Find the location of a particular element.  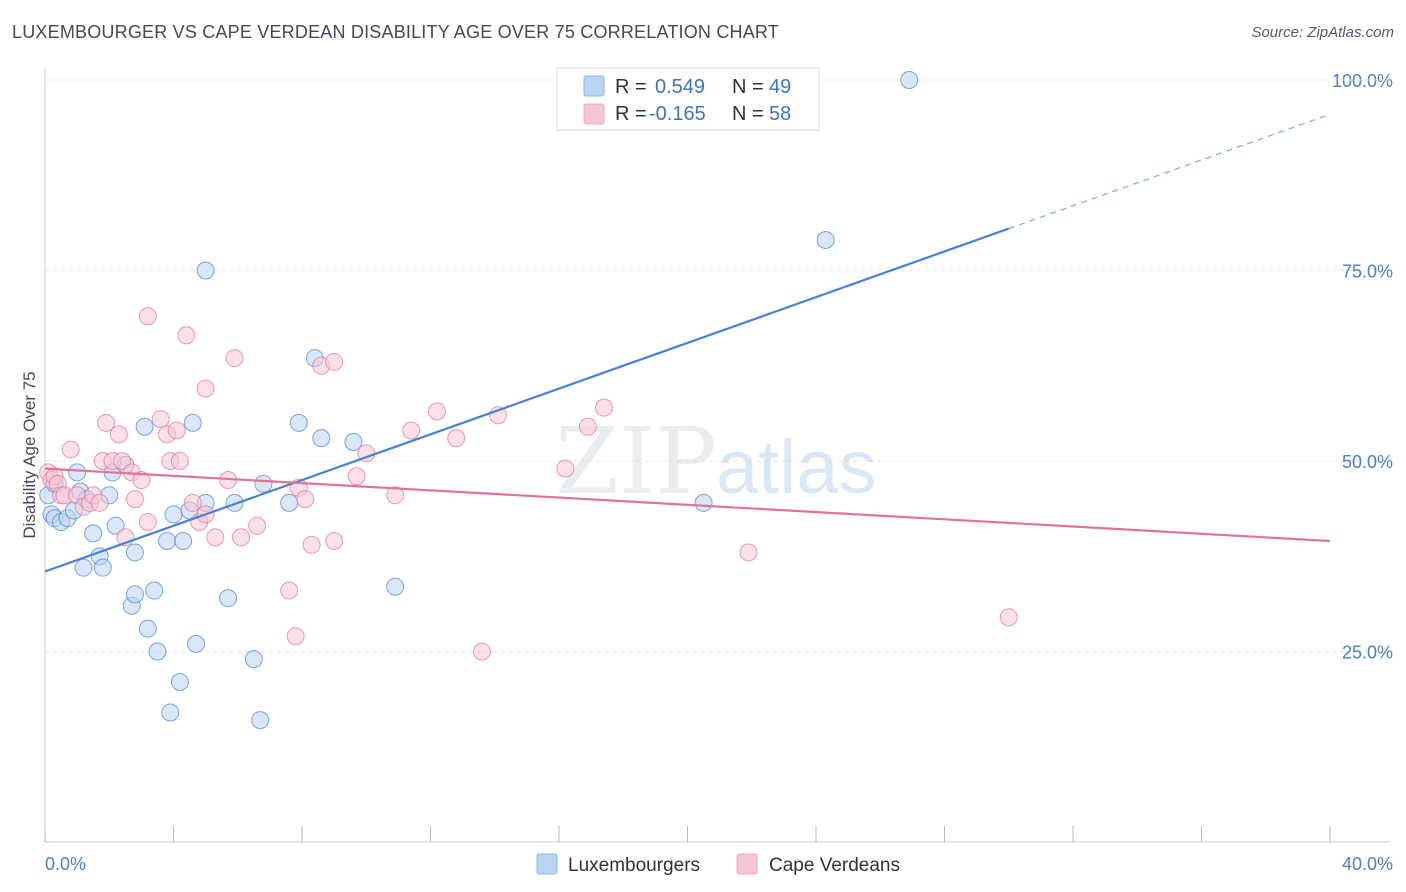

y-axis-label: Disability Age Over 75 is located at coordinates (29, 454).